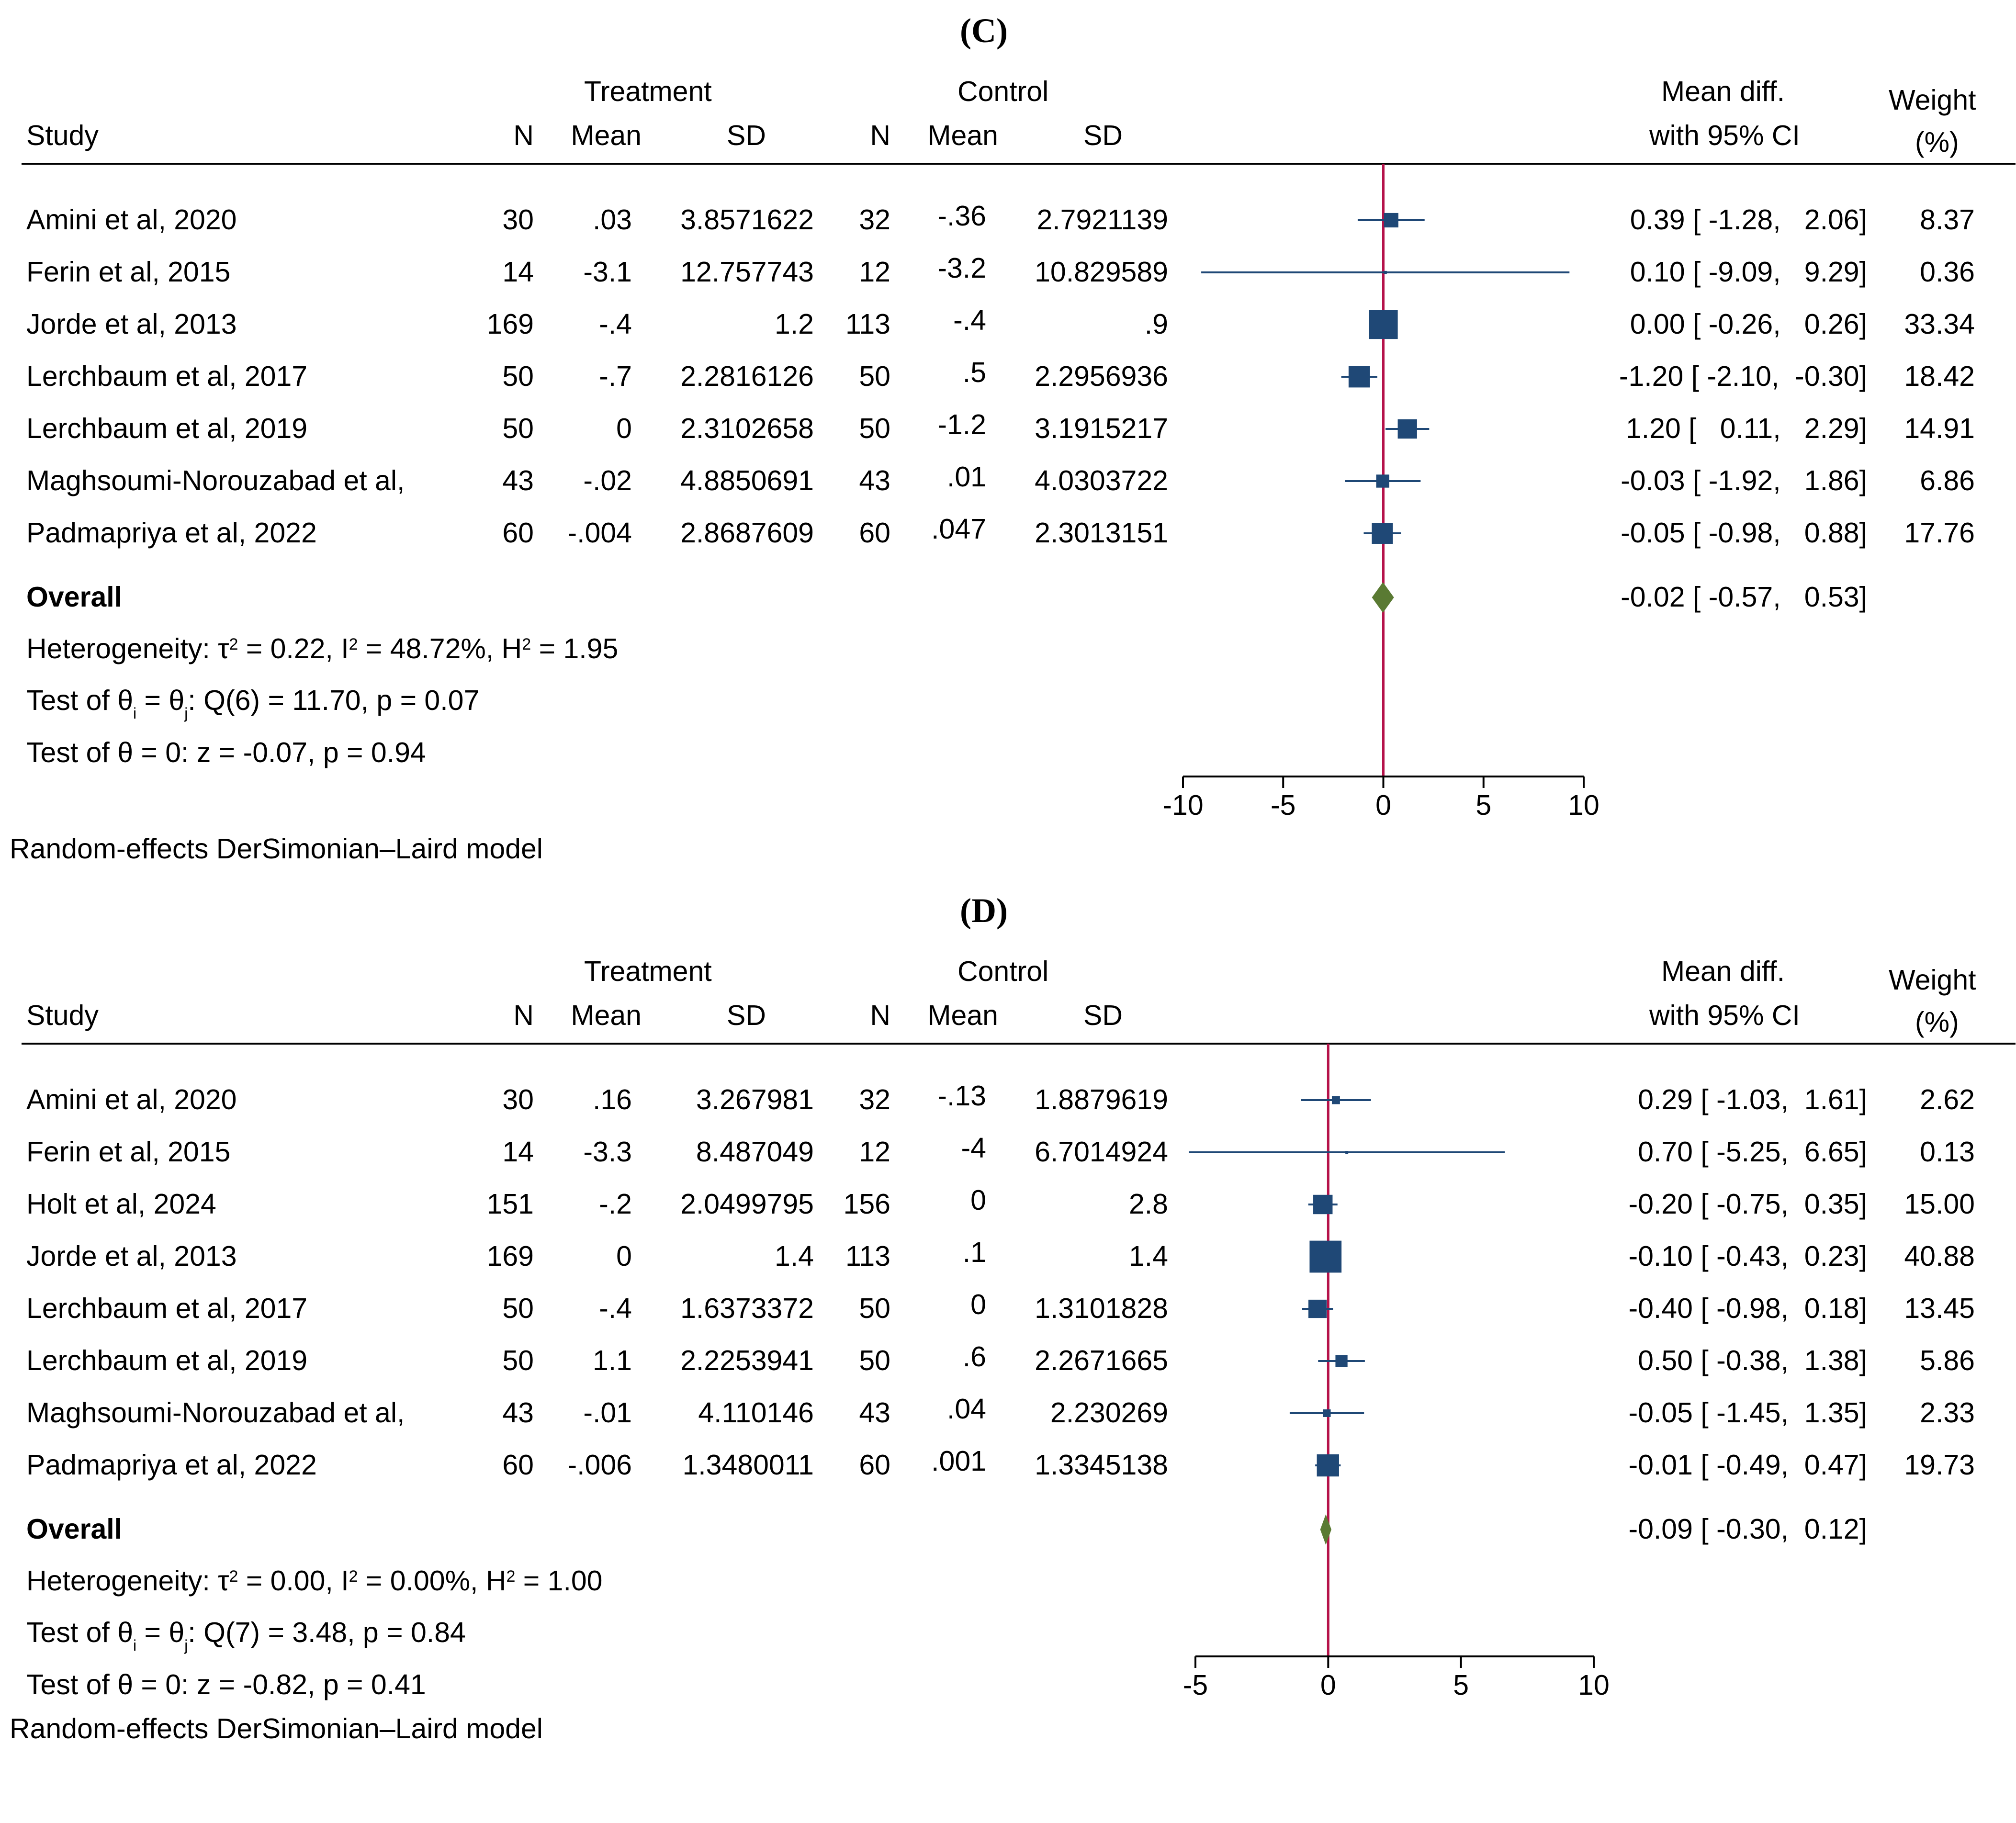  I want to click on test-homogeneity: Test of θi = θj: Q(7) = 3.48, p = 0.84, so click(246, 1635).